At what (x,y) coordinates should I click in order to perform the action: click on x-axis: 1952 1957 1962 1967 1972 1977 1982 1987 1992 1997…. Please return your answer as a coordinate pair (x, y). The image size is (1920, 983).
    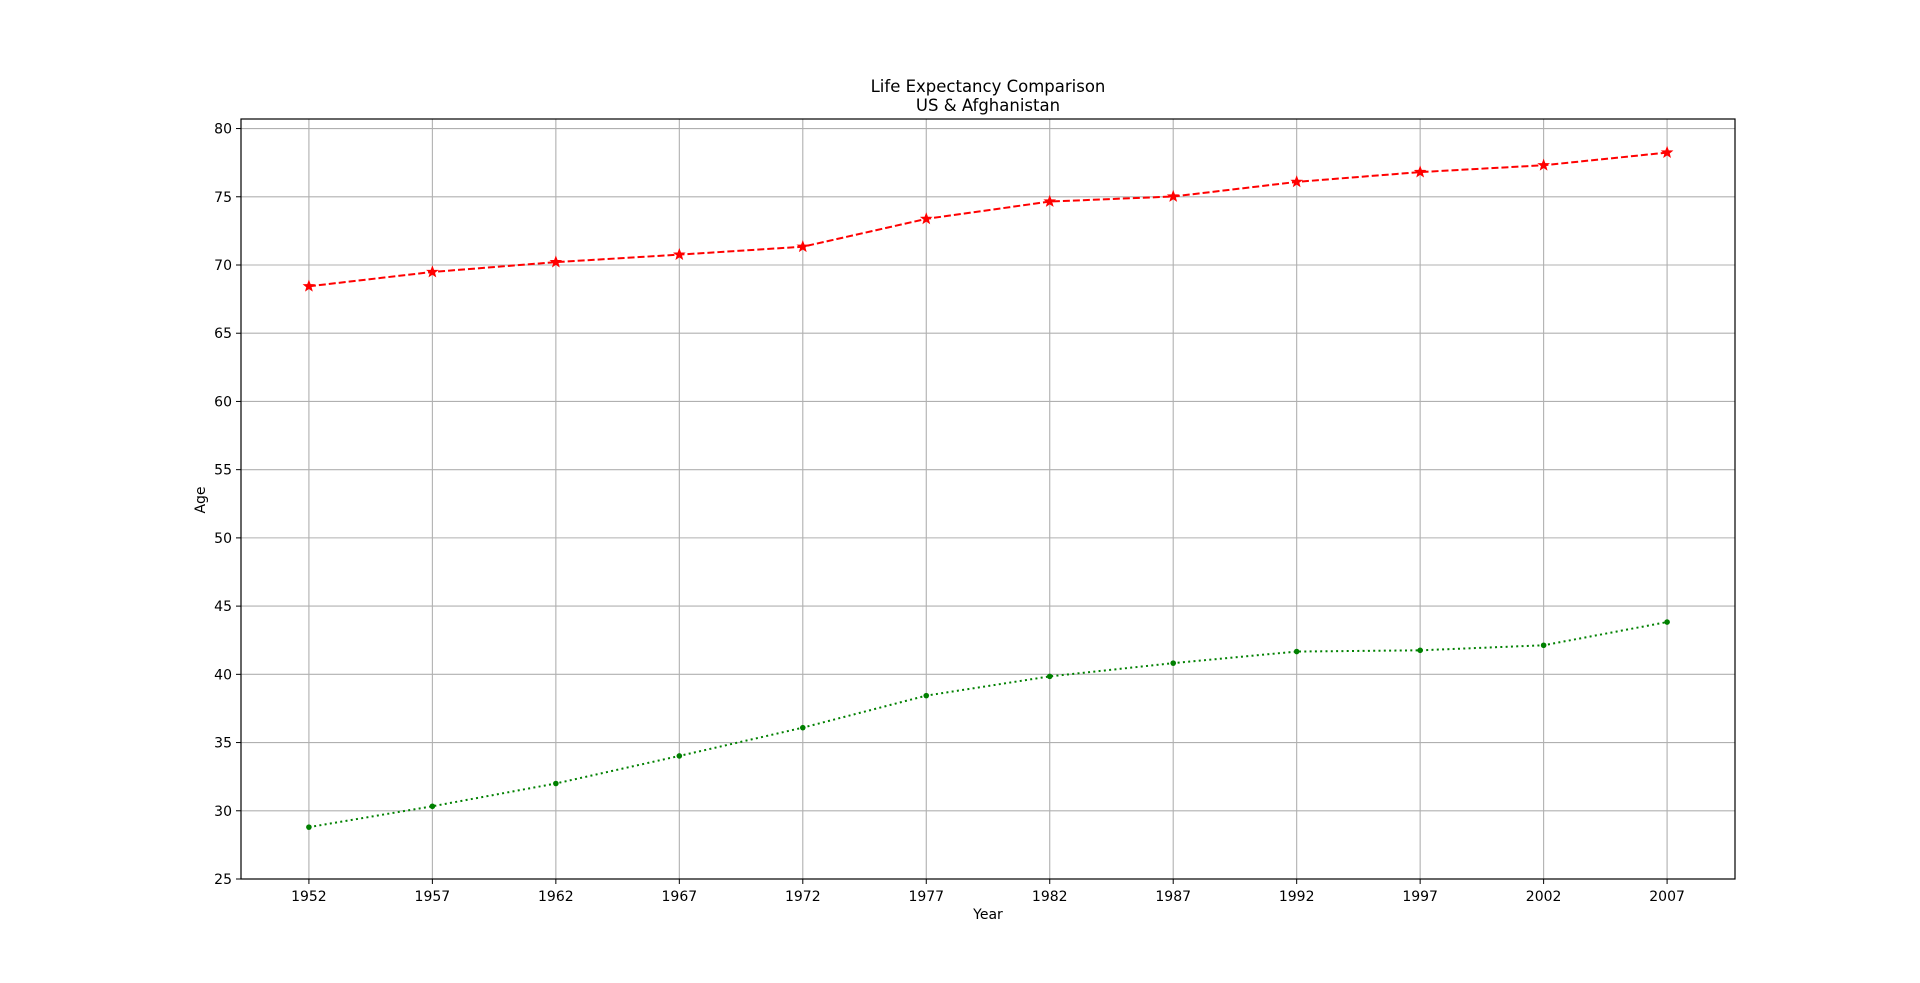
    Looking at the image, I should click on (988, 892).